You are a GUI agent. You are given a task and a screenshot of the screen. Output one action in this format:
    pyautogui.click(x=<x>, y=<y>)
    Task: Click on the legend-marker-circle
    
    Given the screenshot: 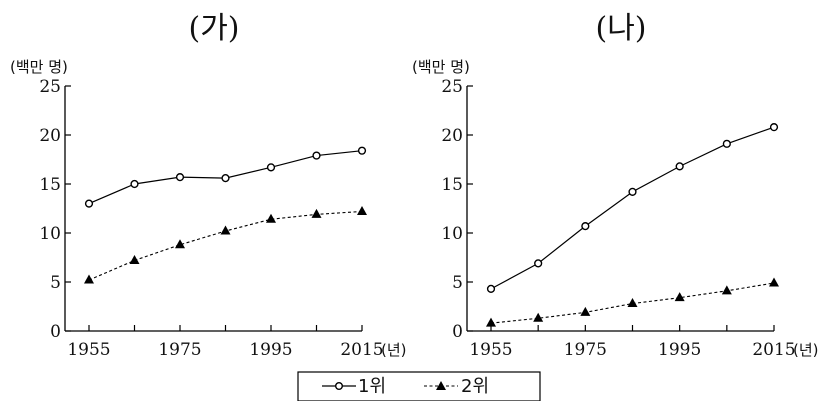 What is the action you would take?
    pyautogui.click(x=339, y=386)
    